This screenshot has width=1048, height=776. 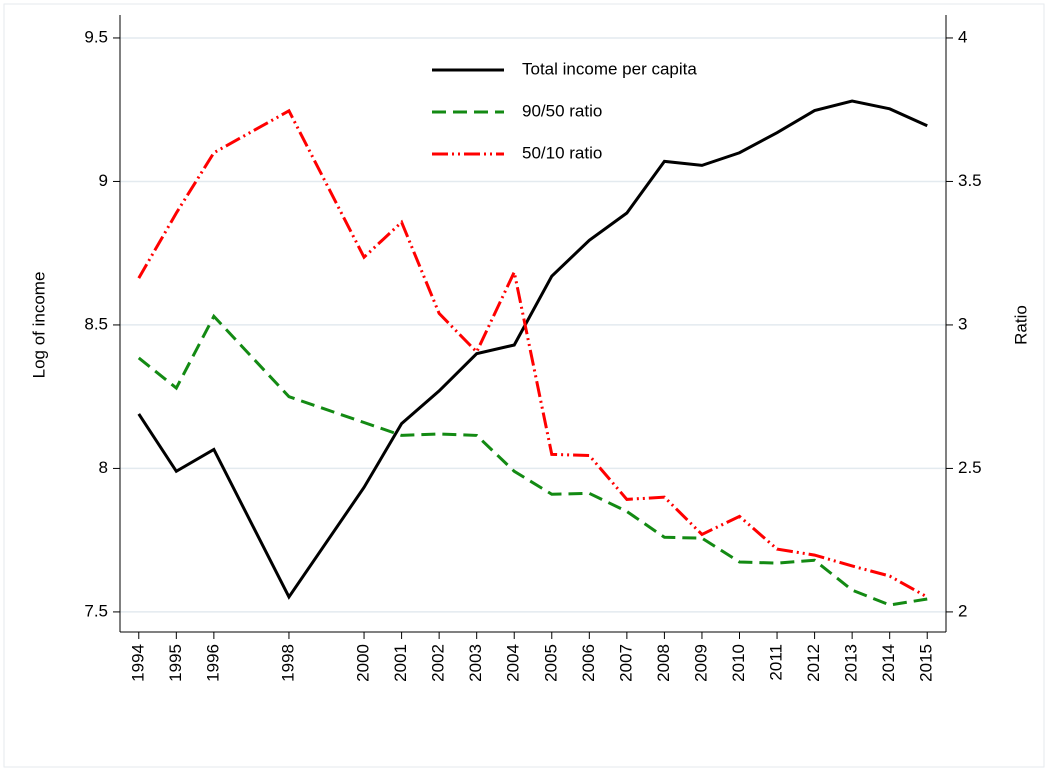 I want to click on x-tick-label: 2007, so click(x=625, y=663).